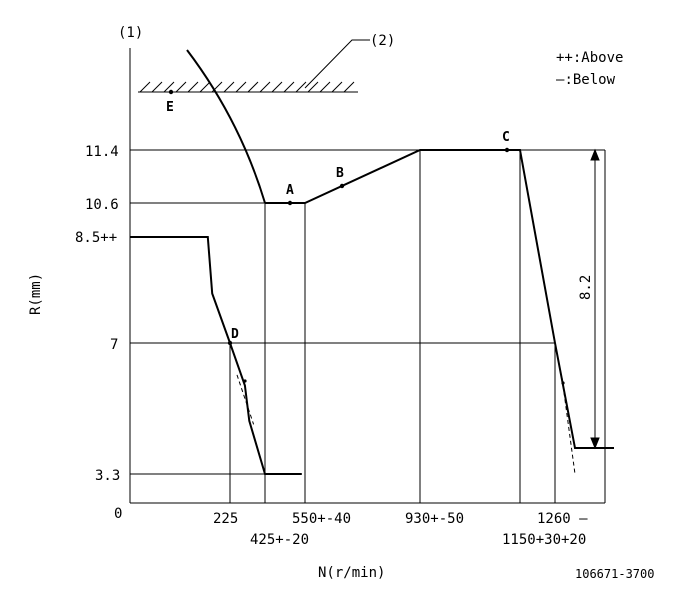  I want to click on point-b-label: B, so click(340, 173).